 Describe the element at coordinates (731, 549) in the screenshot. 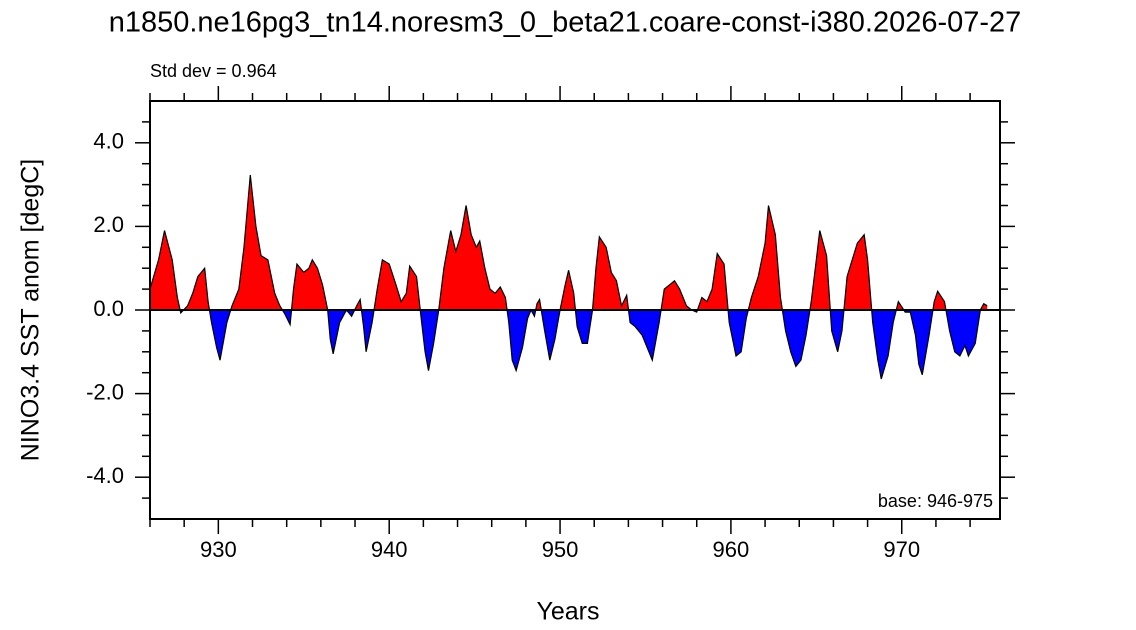

I see `x-tick-label: 960` at that location.